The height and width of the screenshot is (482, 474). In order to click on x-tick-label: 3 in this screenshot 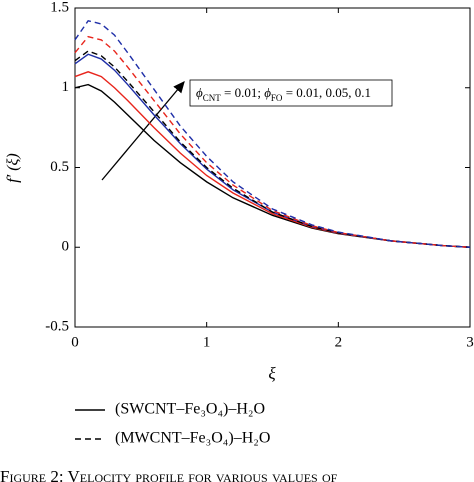, I will do `click(470, 342)`.